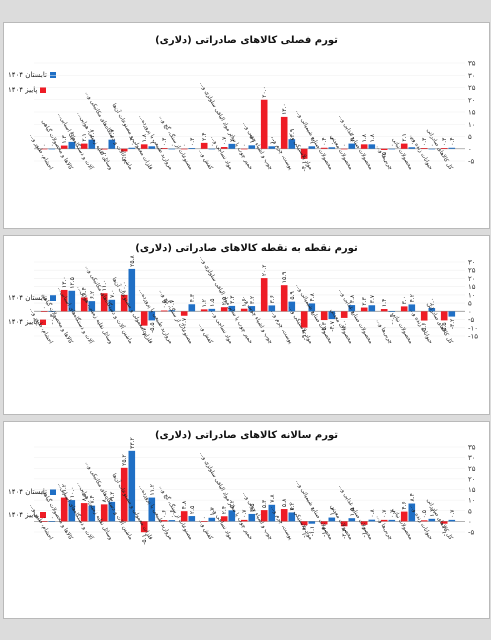 The width and height of the screenshot is (491, 640). What do you see at coordinates (471, 320) in the screenshot?
I see `y-tick-label: -۵` at bounding box center [471, 320].